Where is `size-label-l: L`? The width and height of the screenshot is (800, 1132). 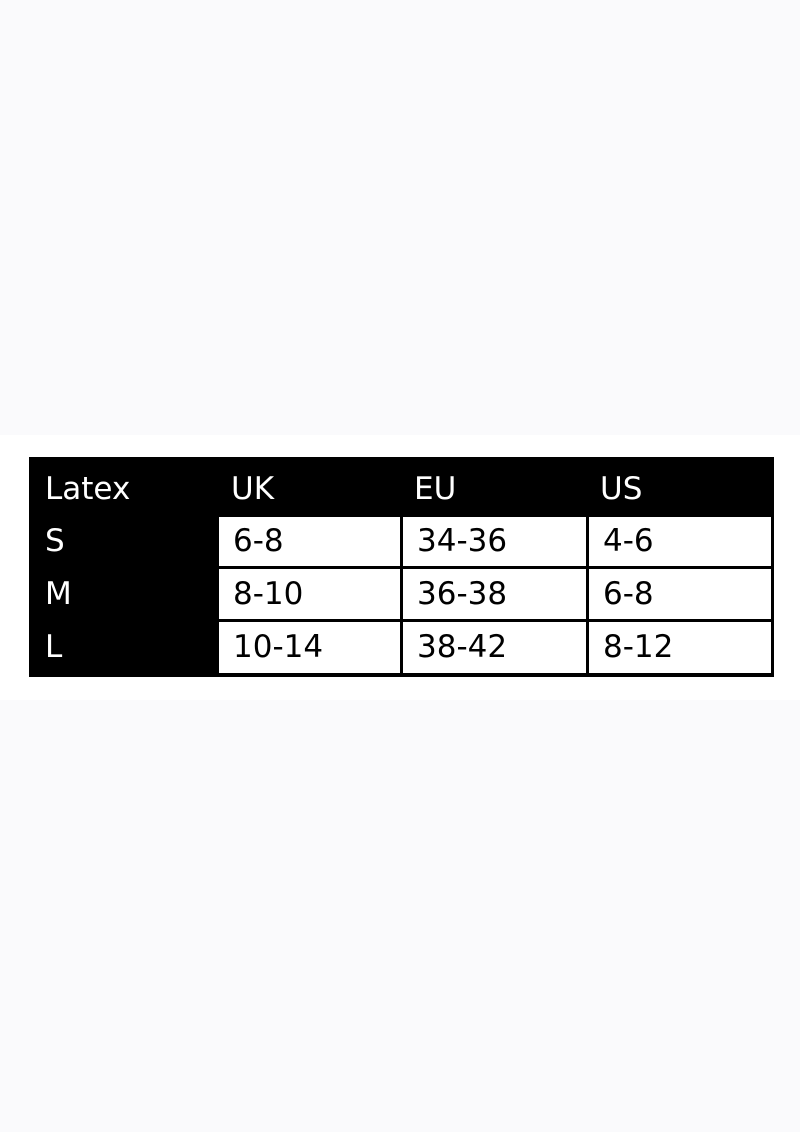
size-label-l: L is located at coordinates (54, 647).